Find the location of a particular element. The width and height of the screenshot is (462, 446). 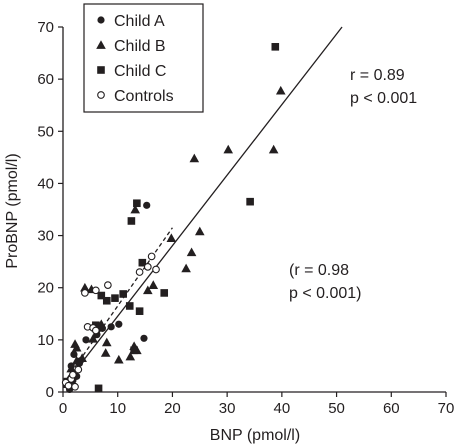

annotation-line: p < 0.001) is located at coordinates (325, 293).